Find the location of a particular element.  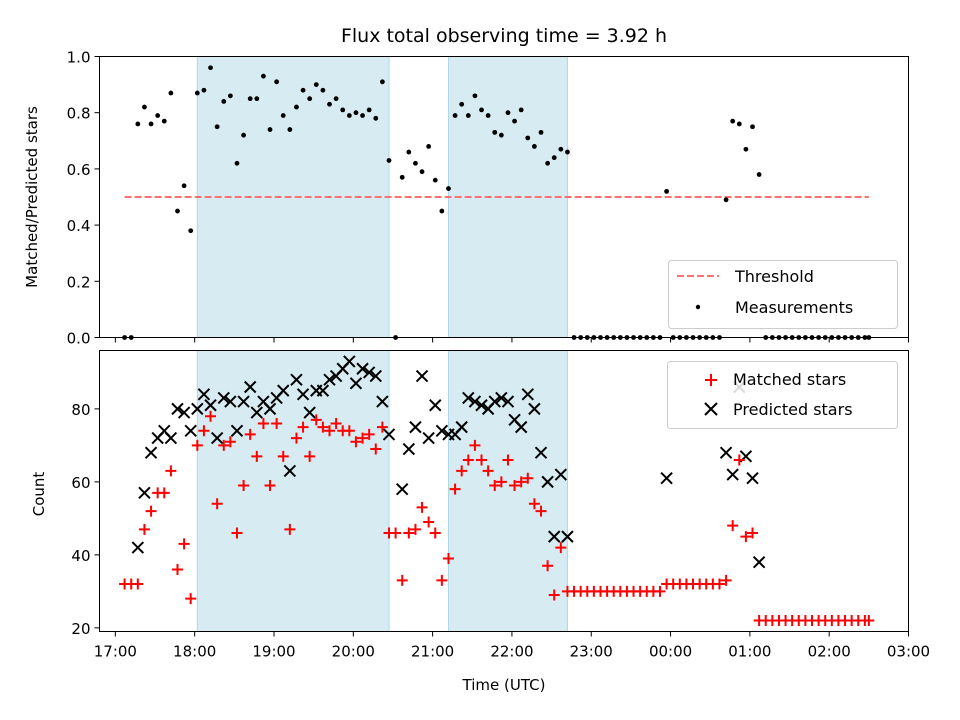

legend-predicted-label: Predicted stars is located at coordinates (793, 409).